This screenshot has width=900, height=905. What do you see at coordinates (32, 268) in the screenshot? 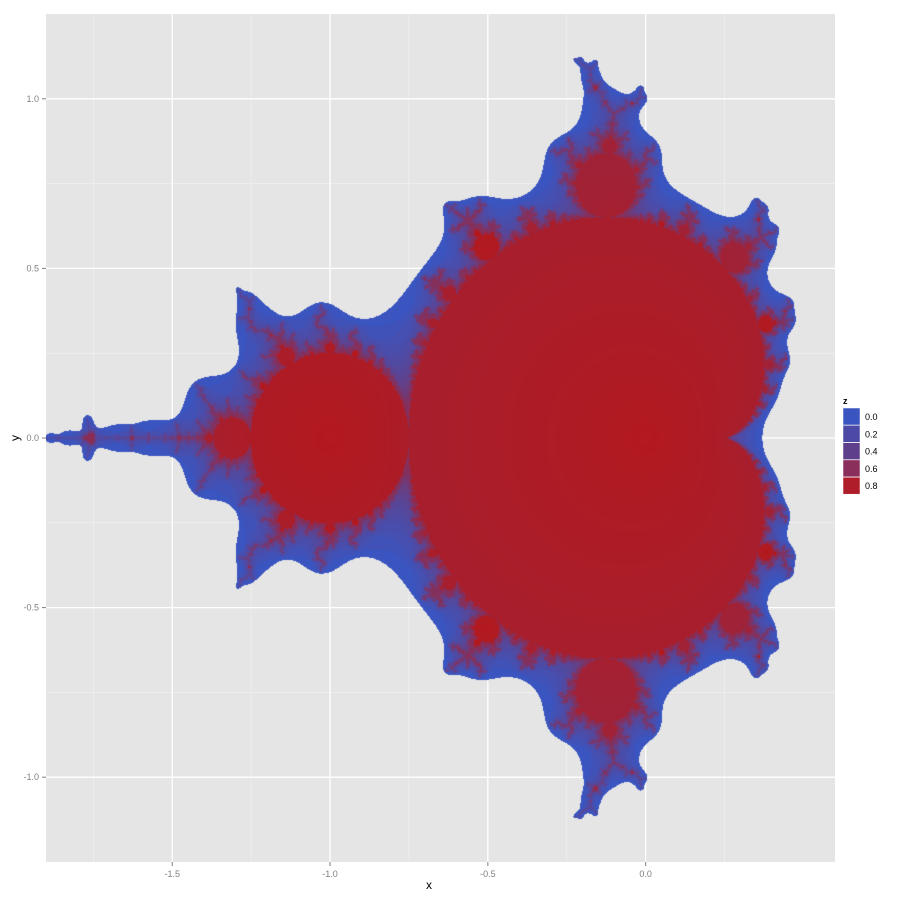
I see `y-tick-label: 0.5` at bounding box center [32, 268].